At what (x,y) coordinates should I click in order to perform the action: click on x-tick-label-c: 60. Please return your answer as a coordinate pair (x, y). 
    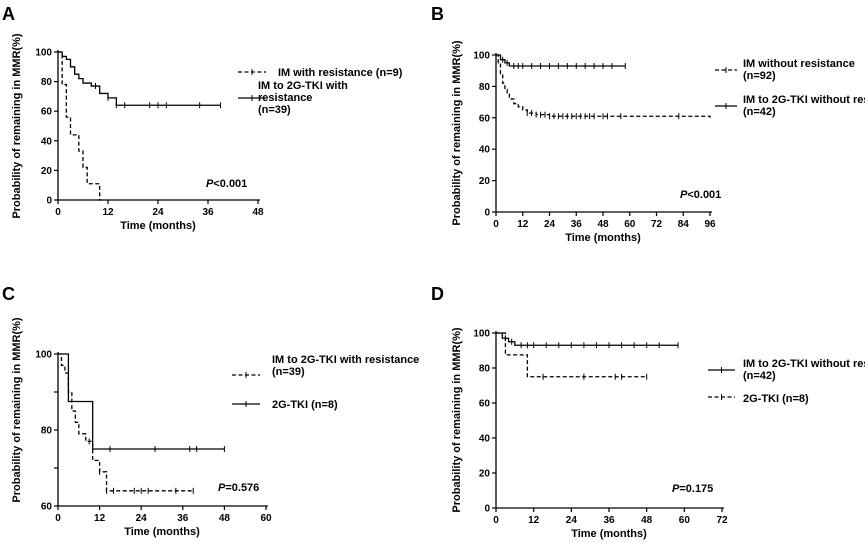
    Looking at the image, I should click on (266, 518).